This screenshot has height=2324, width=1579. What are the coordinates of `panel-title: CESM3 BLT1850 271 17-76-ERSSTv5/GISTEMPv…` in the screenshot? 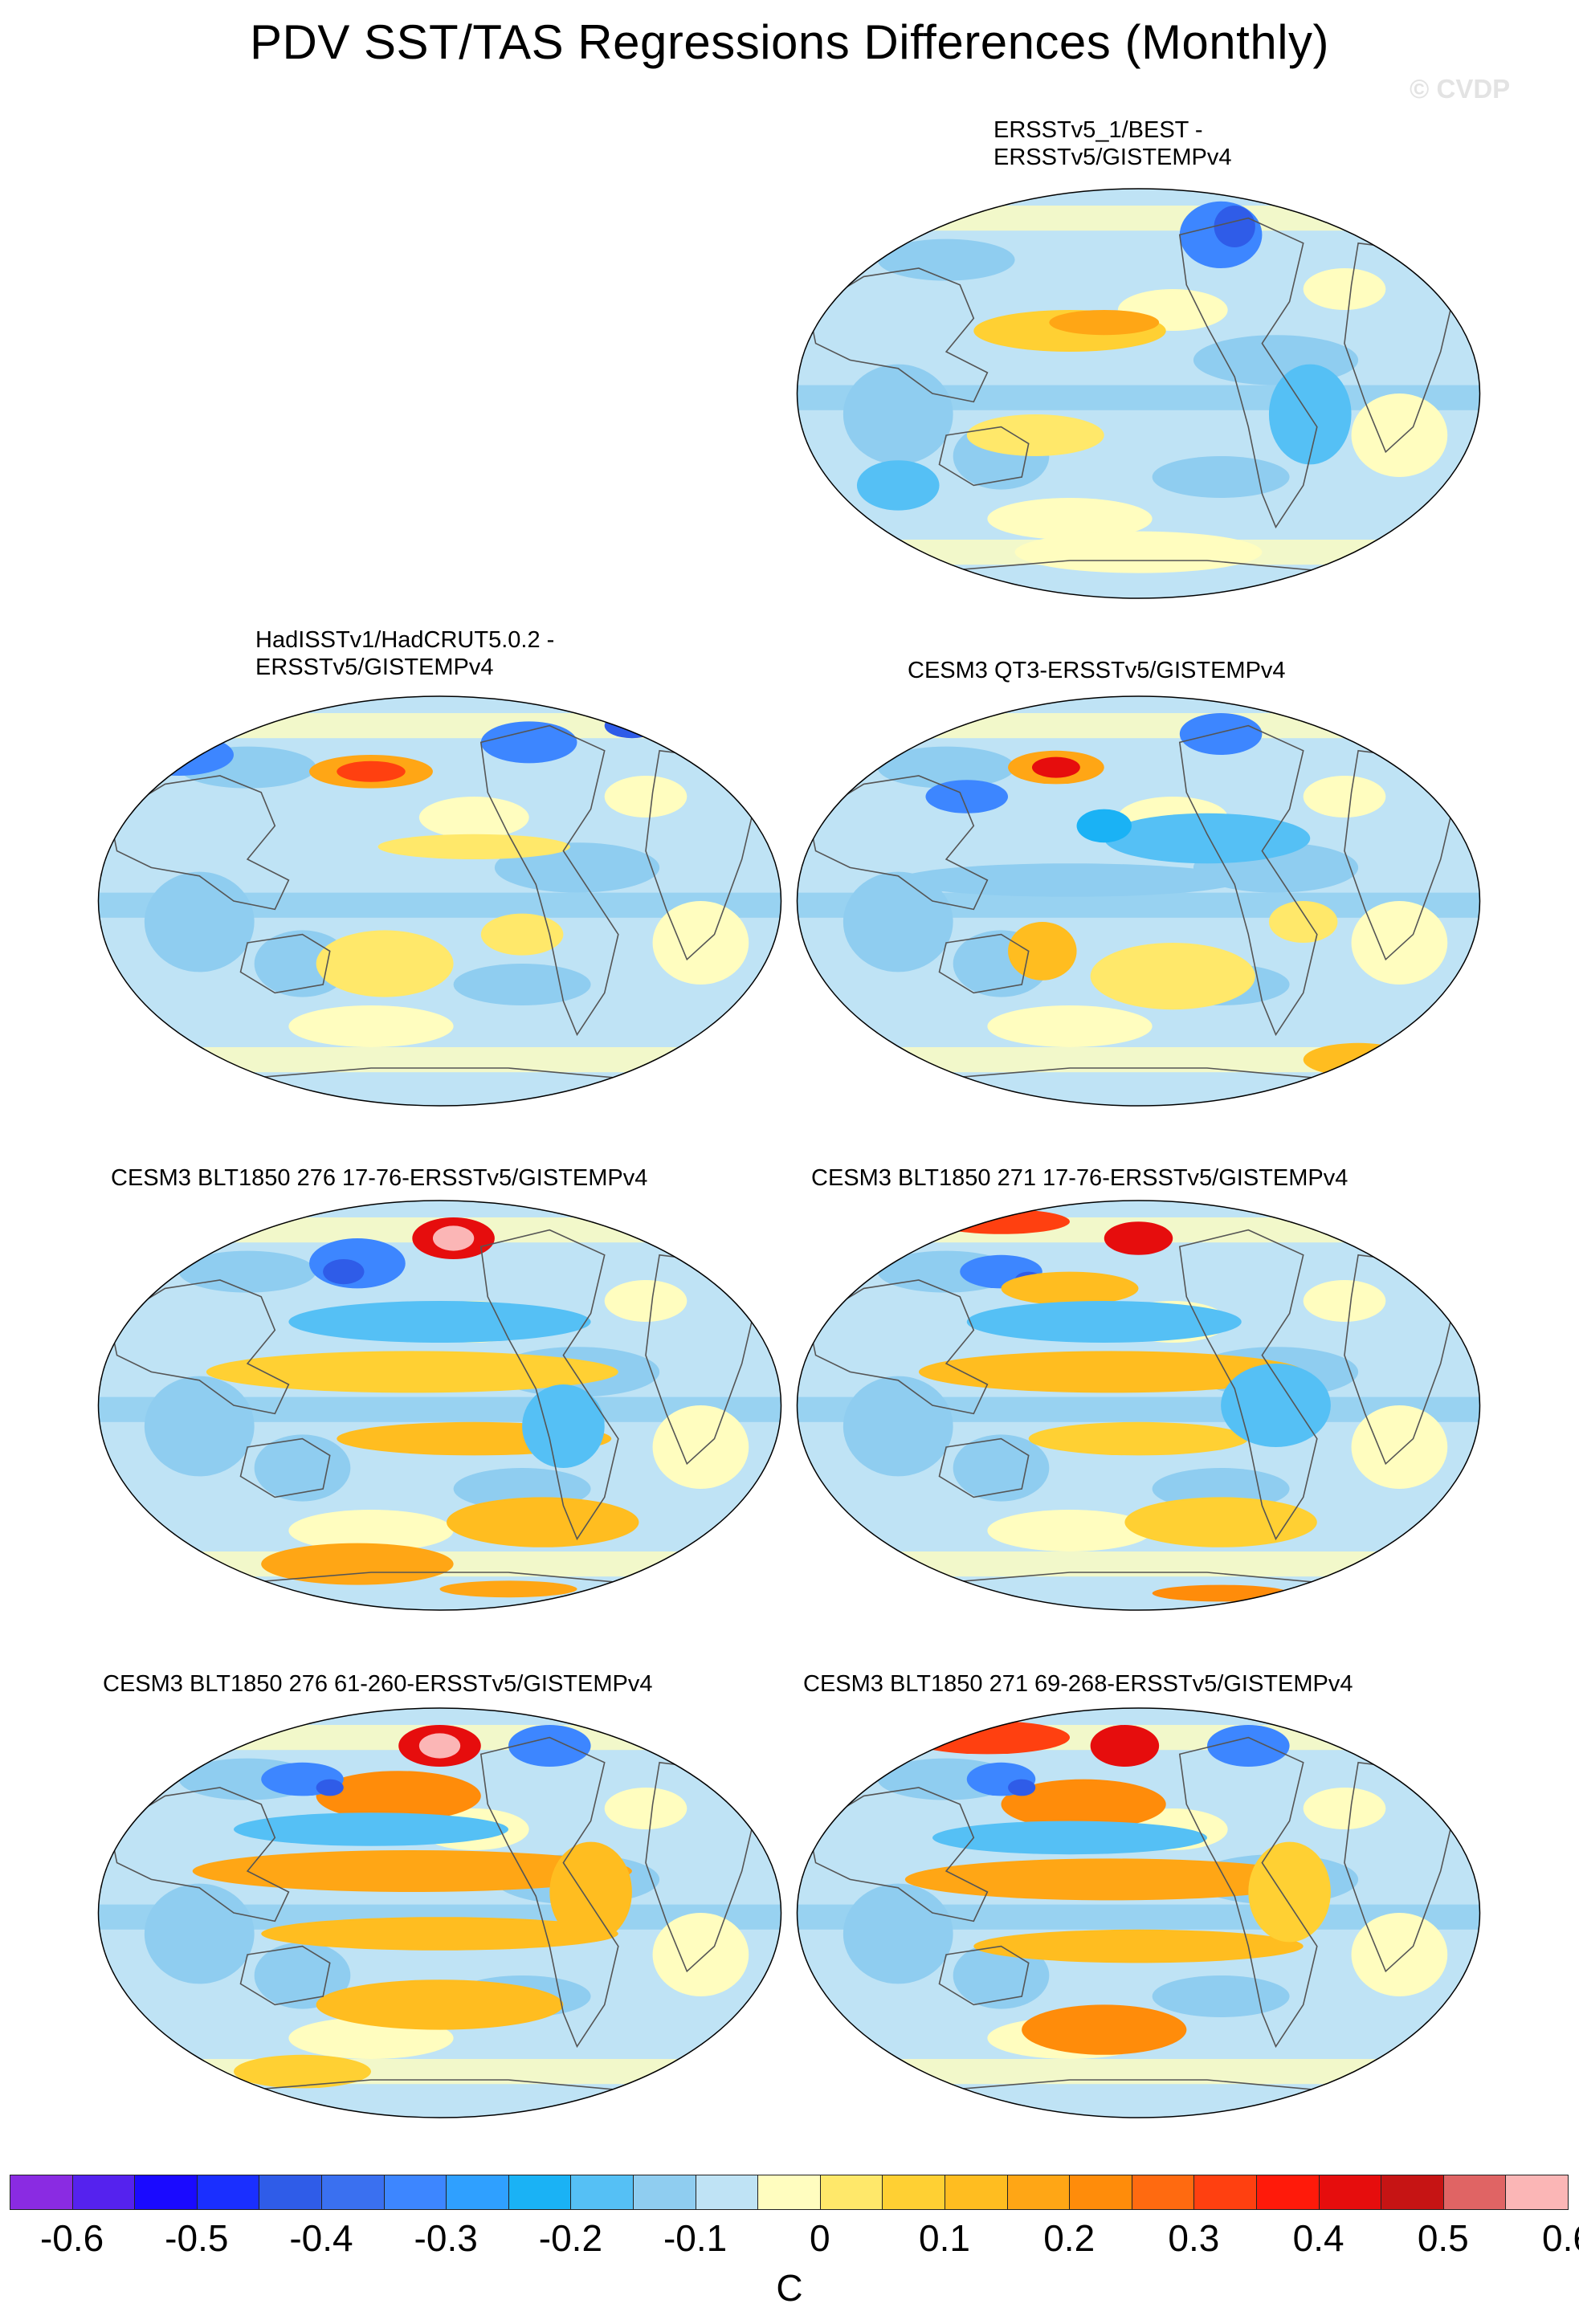 It's located at (1079, 1178).